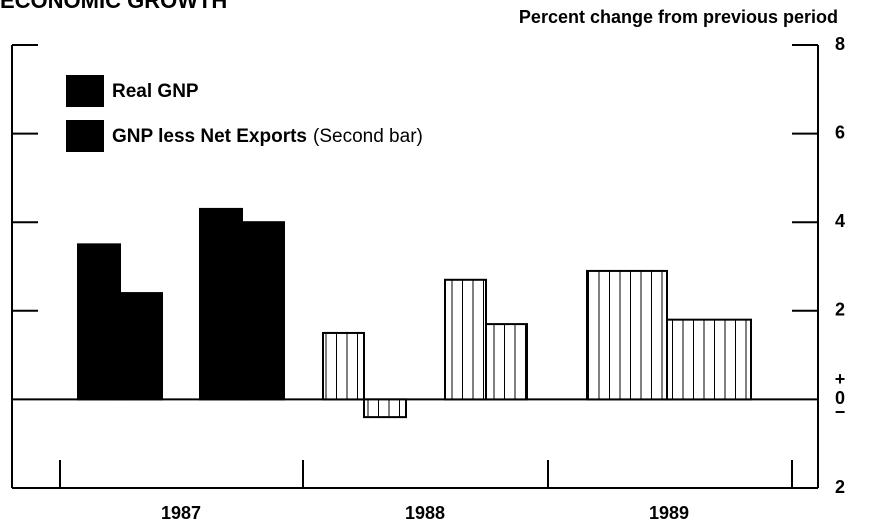  I want to click on y-tick-label: 4, so click(840, 221).